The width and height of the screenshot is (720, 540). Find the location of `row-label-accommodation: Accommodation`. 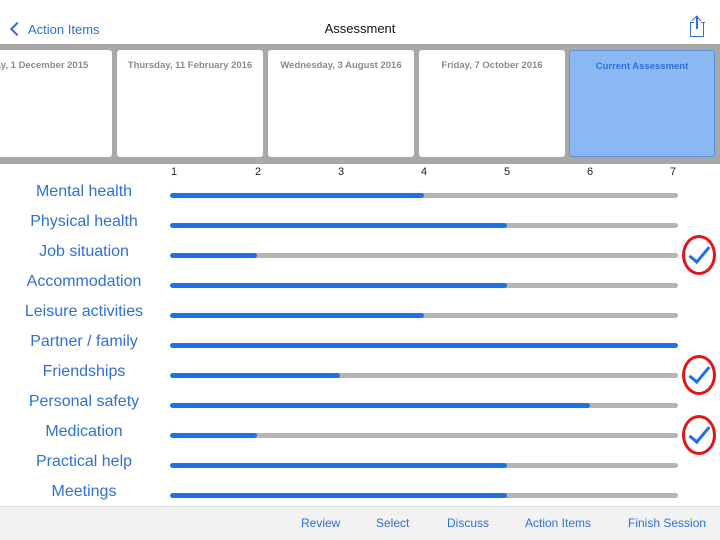

row-label-accommodation: Accommodation is located at coordinates (84, 281).